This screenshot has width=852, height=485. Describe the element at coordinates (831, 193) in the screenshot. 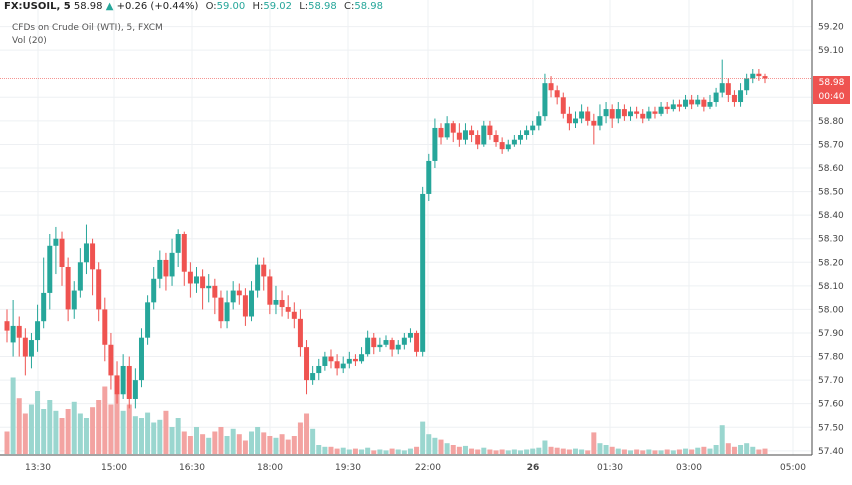

I see `price-tick-label: 58.50` at that location.